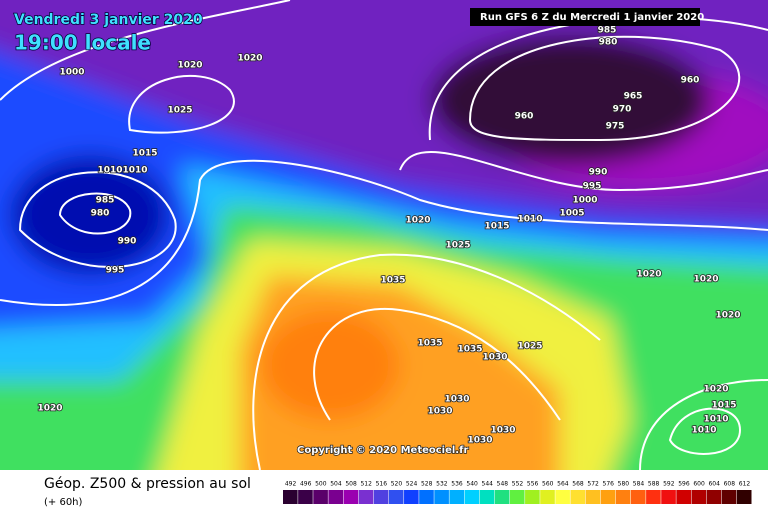 The image size is (768, 516). What do you see at coordinates (382, 484) in the screenshot?
I see `legend-label: 516` at bounding box center [382, 484].